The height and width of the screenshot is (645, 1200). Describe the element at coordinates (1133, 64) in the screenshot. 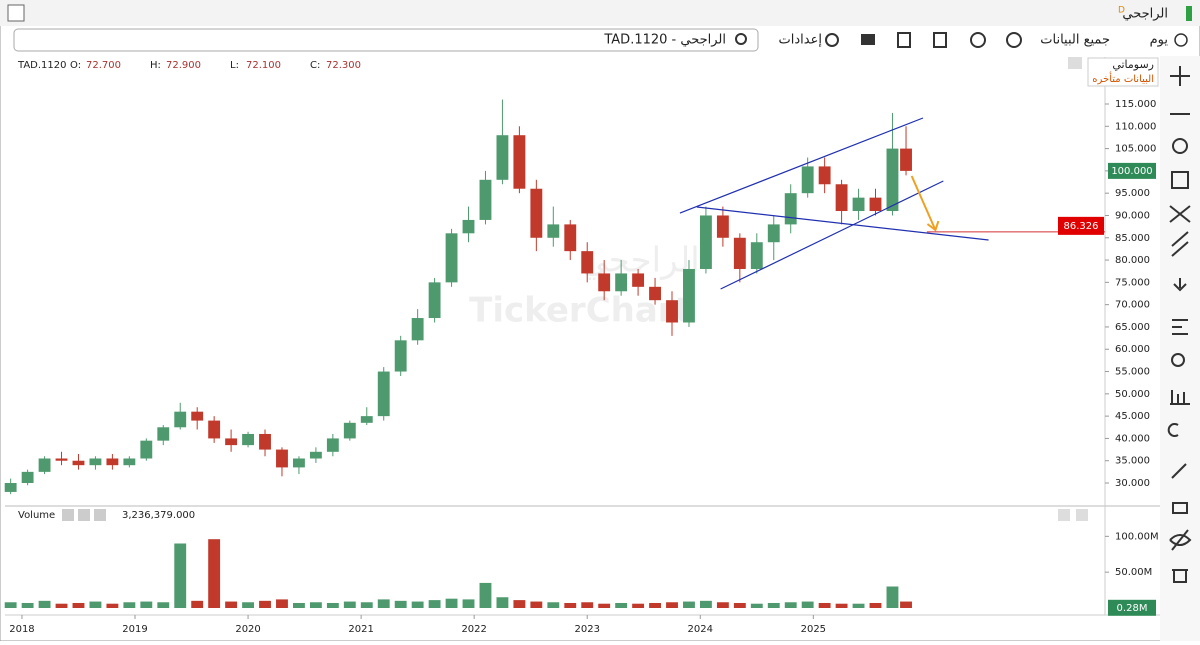

I see `drawings-button: رسوماتي` at that location.